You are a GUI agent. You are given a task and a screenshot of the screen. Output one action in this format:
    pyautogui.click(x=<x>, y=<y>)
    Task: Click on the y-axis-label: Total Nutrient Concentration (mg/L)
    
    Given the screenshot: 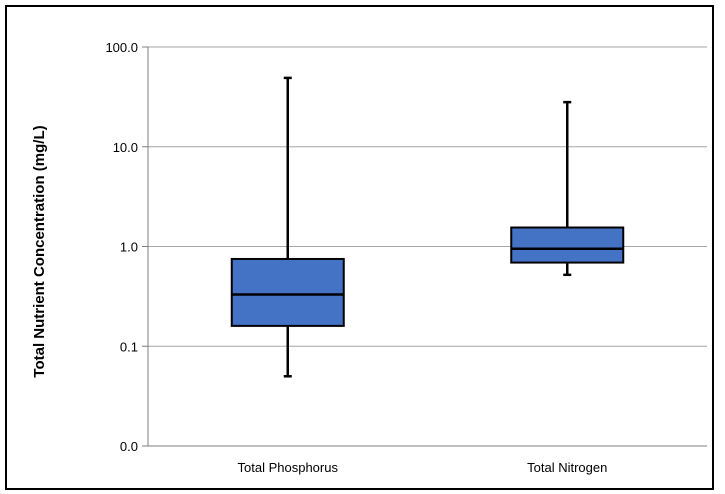 What is the action you would take?
    pyautogui.click(x=39, y=251)
    